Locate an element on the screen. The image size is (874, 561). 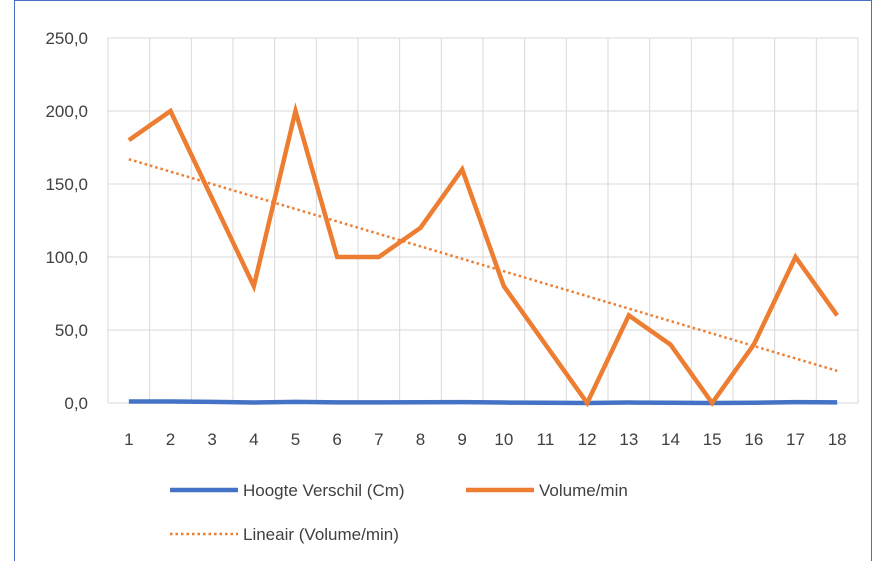
y-tick-label: 200,0 is located at coordinates (66, 111).